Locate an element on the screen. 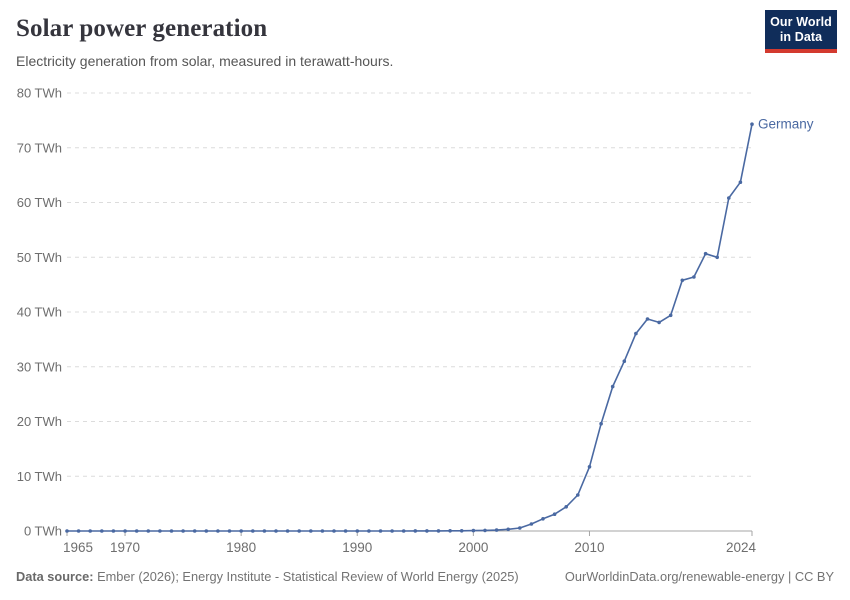  x-axis-tick-label: 2024 is located at coordinates (741, 547).